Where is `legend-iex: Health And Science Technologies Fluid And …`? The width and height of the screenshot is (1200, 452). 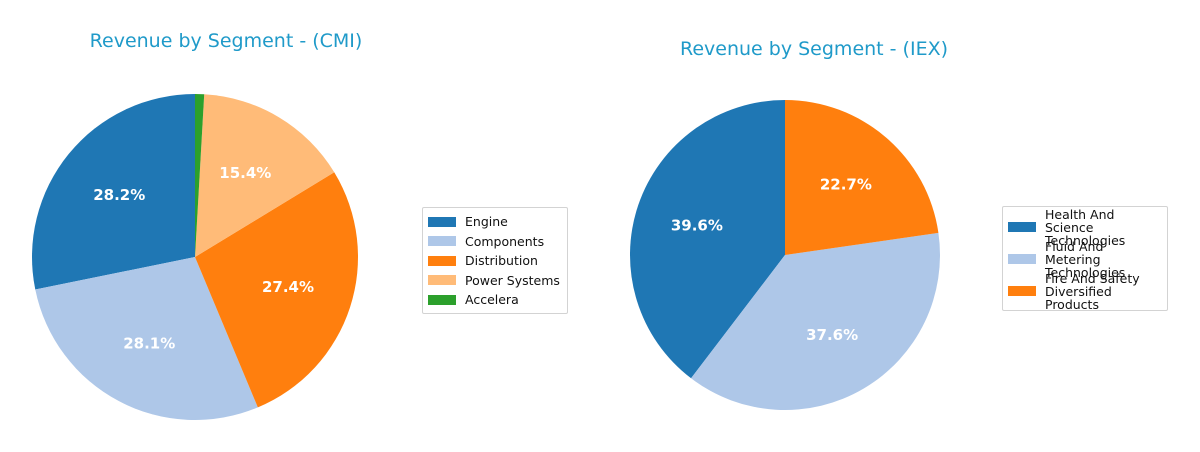 legend-iex: Health And Science Technologies Fluid And … is located at coordinates (1085, 258).